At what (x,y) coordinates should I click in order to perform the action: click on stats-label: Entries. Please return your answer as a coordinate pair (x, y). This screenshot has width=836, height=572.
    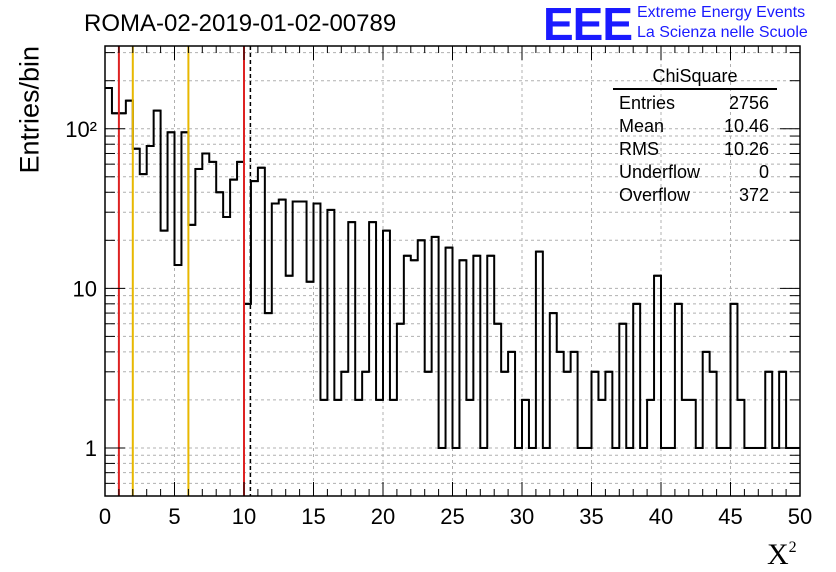
    Looking at the image, I should click on (647, 103).